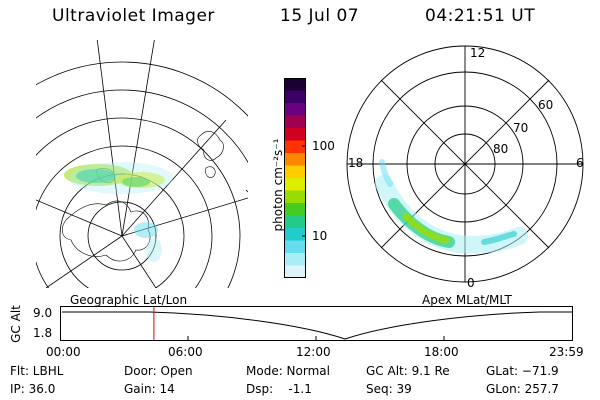 The image size is (600, 400). I want to click on timeline-tick-1200: 12:00, so click(313, 352).